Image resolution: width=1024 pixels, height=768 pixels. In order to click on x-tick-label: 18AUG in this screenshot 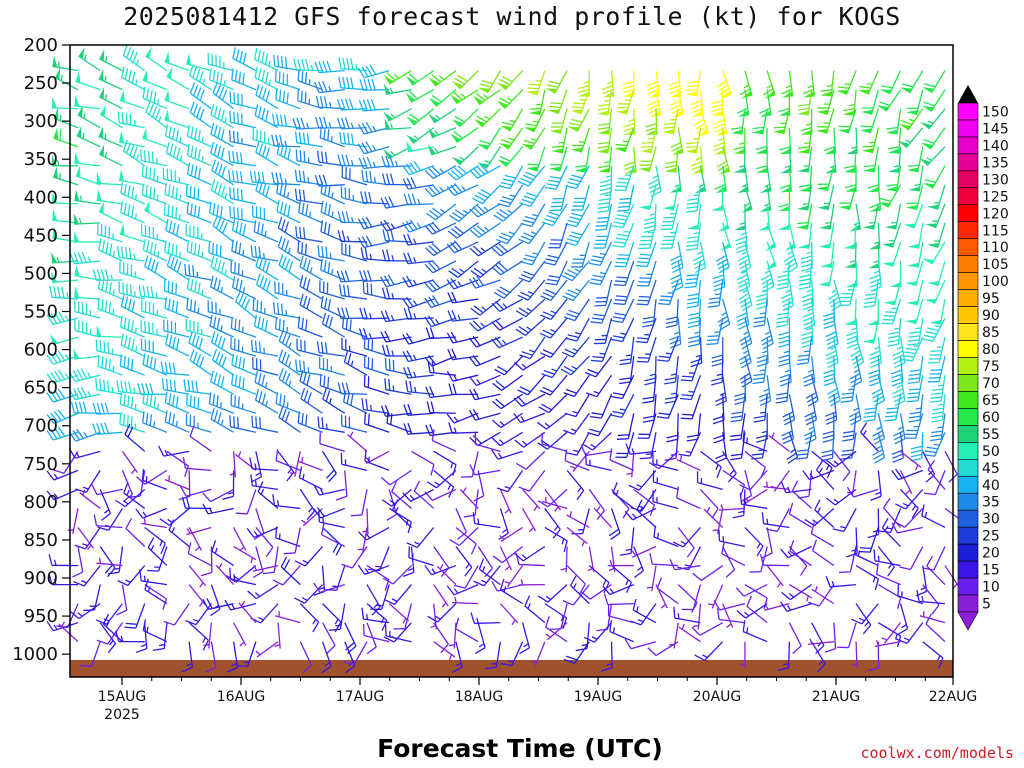, I will do `click(479, 697)`.